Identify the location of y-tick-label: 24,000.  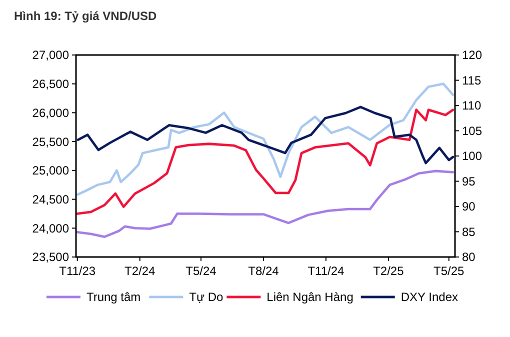
(51, 228).